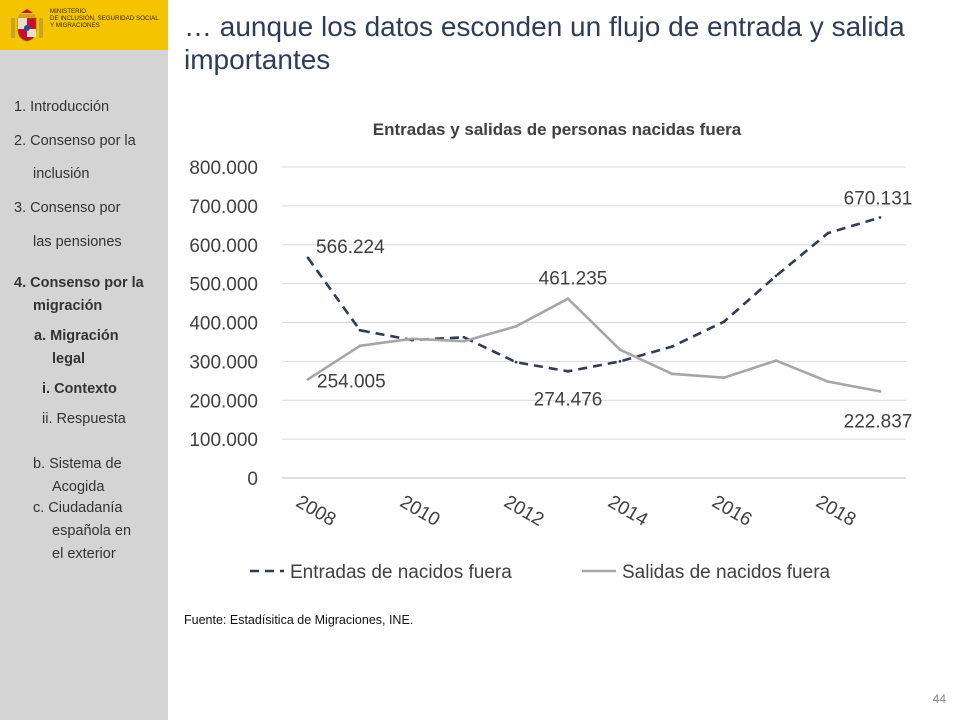  Describe the element at coordinates (223, 246) in the screenshot. I see `y-tick-label: 600.000` at that location.